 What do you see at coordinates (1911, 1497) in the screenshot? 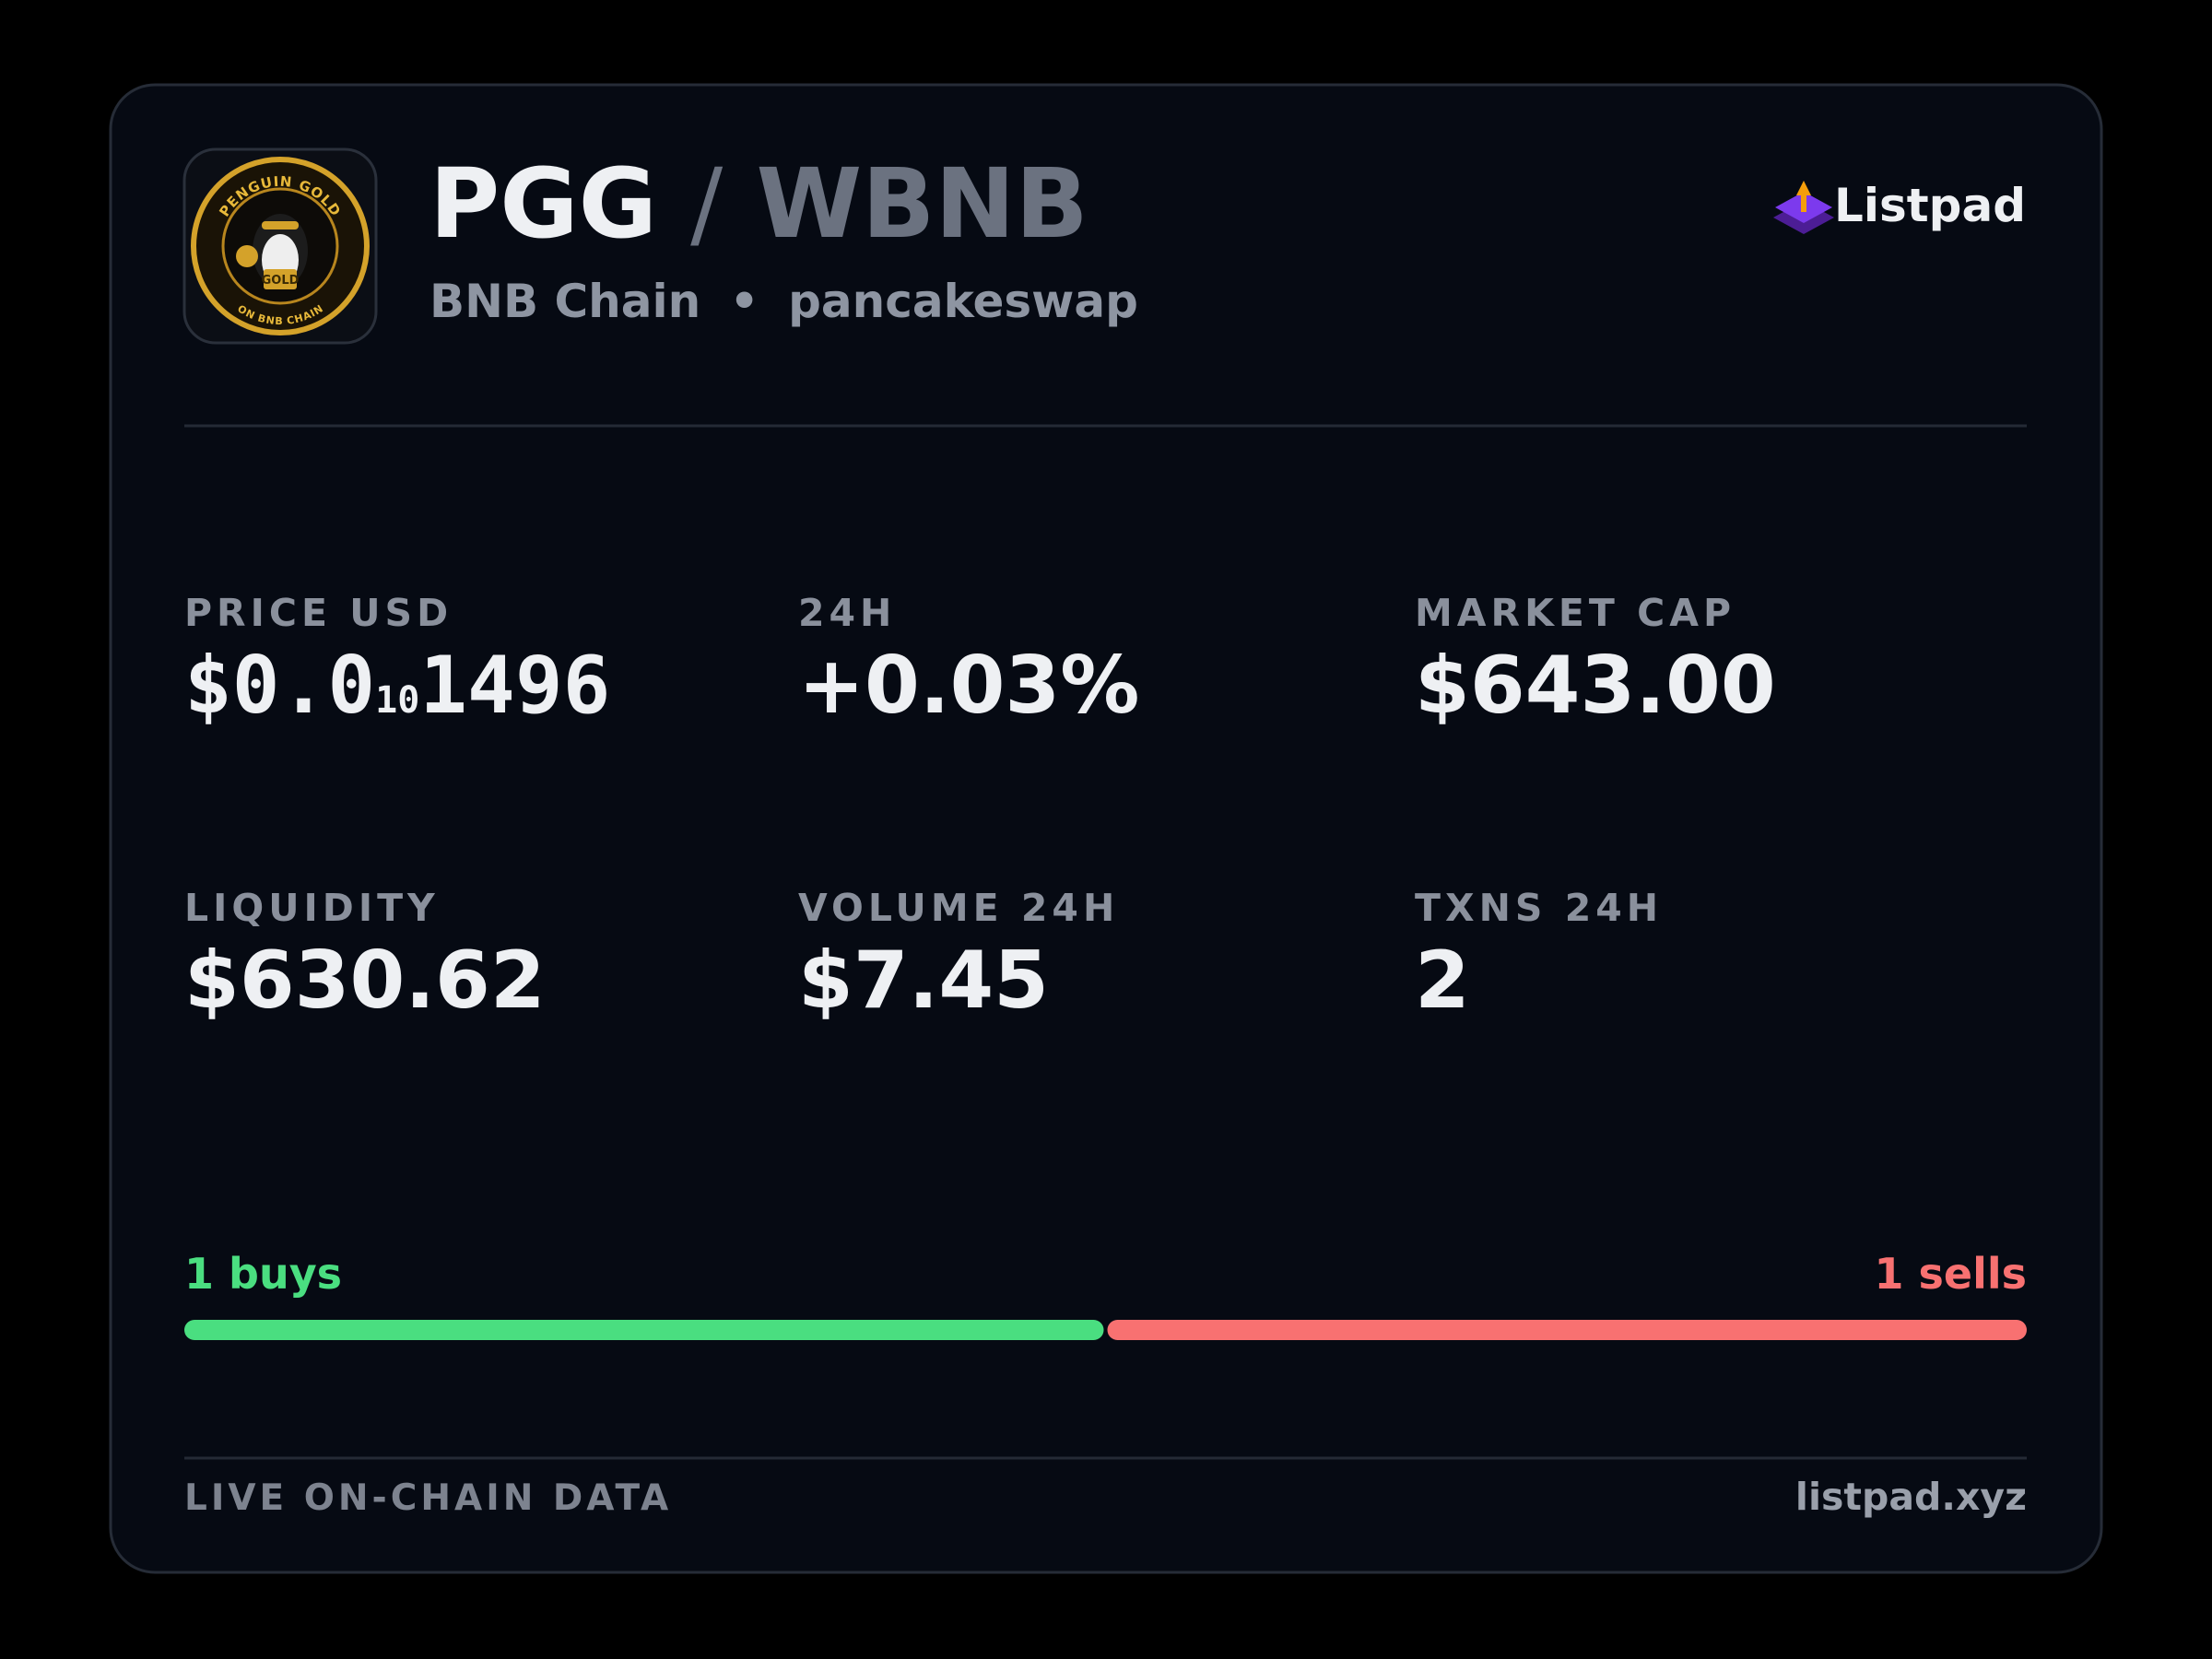
I see `footer-right: listpad.xyz` at bounding box center [1911, 1497].